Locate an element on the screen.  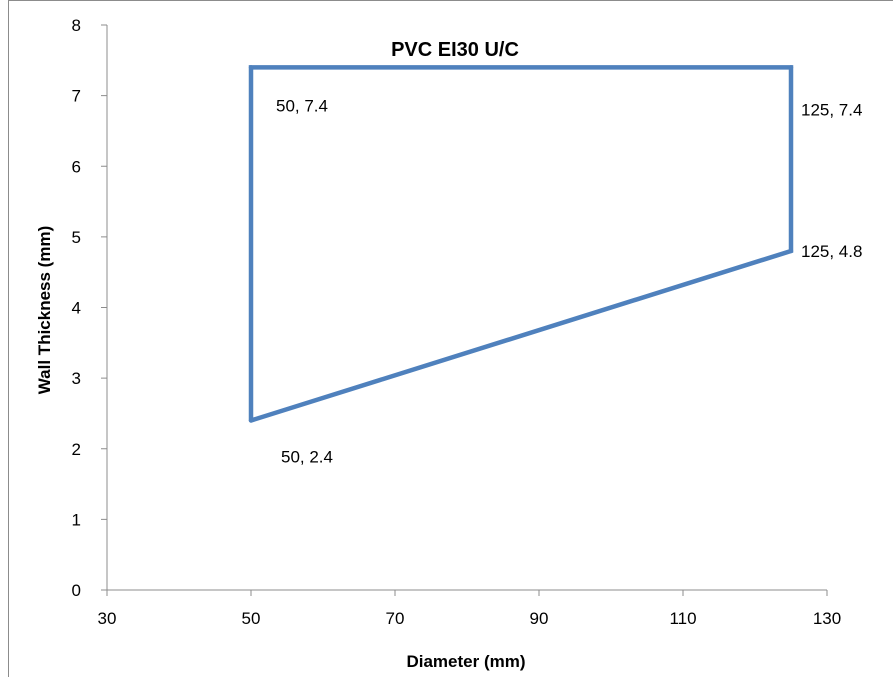
x-tick-label: 70 is located at coordinates (395, 618).